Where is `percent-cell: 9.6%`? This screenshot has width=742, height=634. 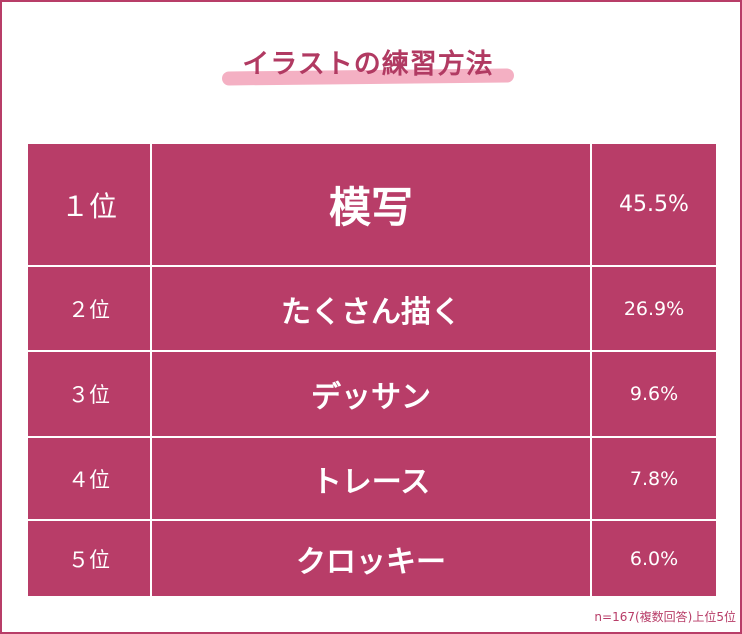
percent-cell: 9.6% is located at coordinates (654, 394).